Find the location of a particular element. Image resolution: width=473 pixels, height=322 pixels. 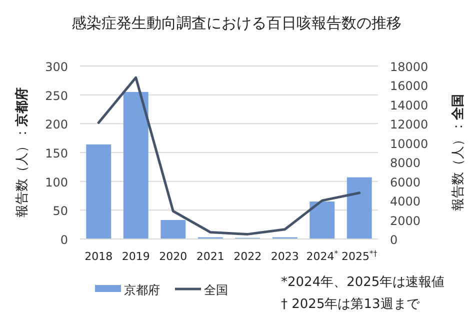

x-tick-label: 2024$^{*}$ is located at coordinates (322, 255).